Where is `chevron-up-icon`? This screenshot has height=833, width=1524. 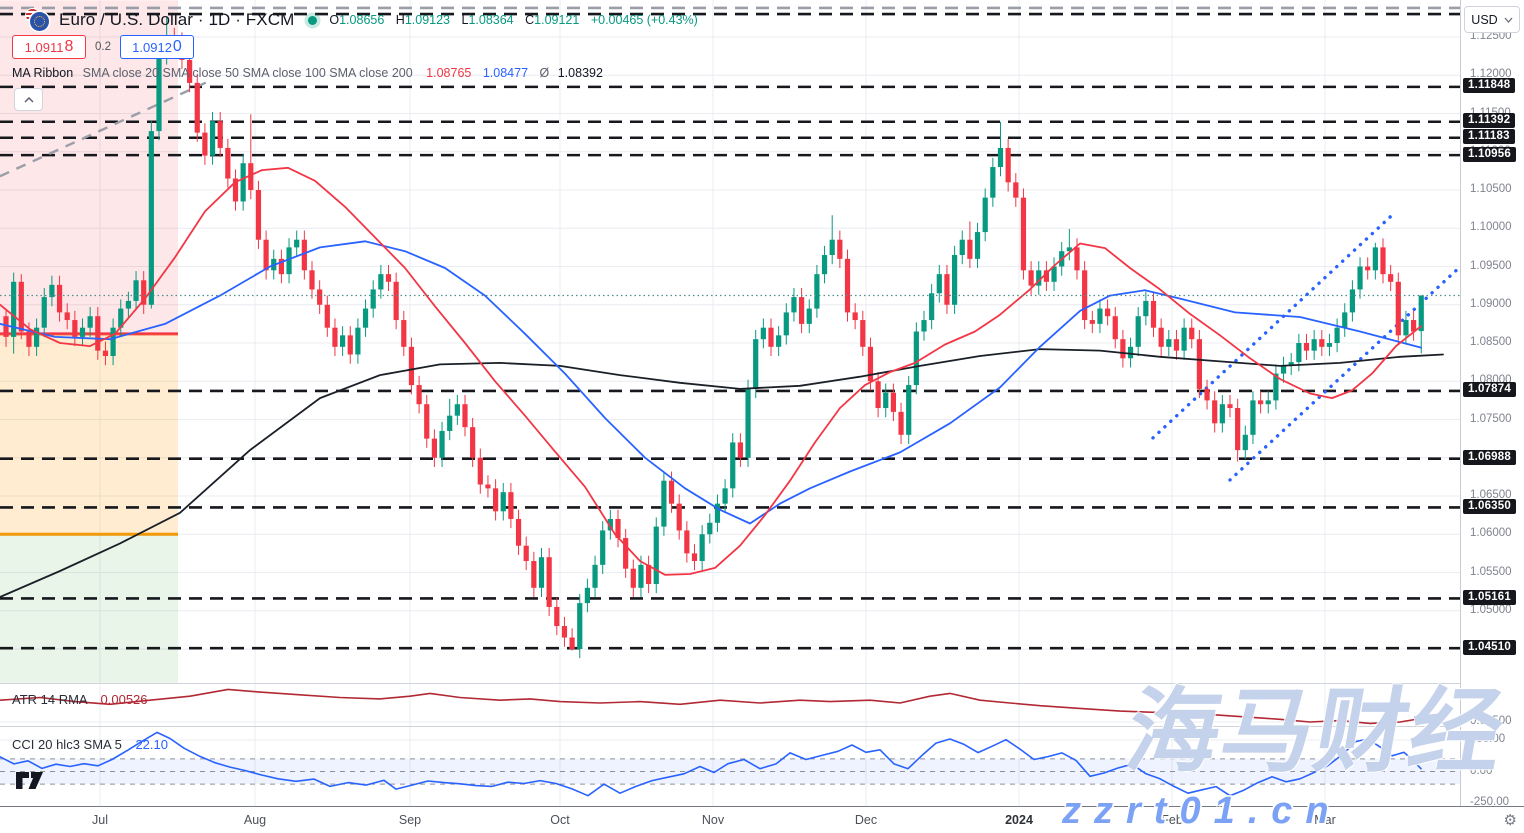
chevron-up-icon is located at coordinates (28, 99).